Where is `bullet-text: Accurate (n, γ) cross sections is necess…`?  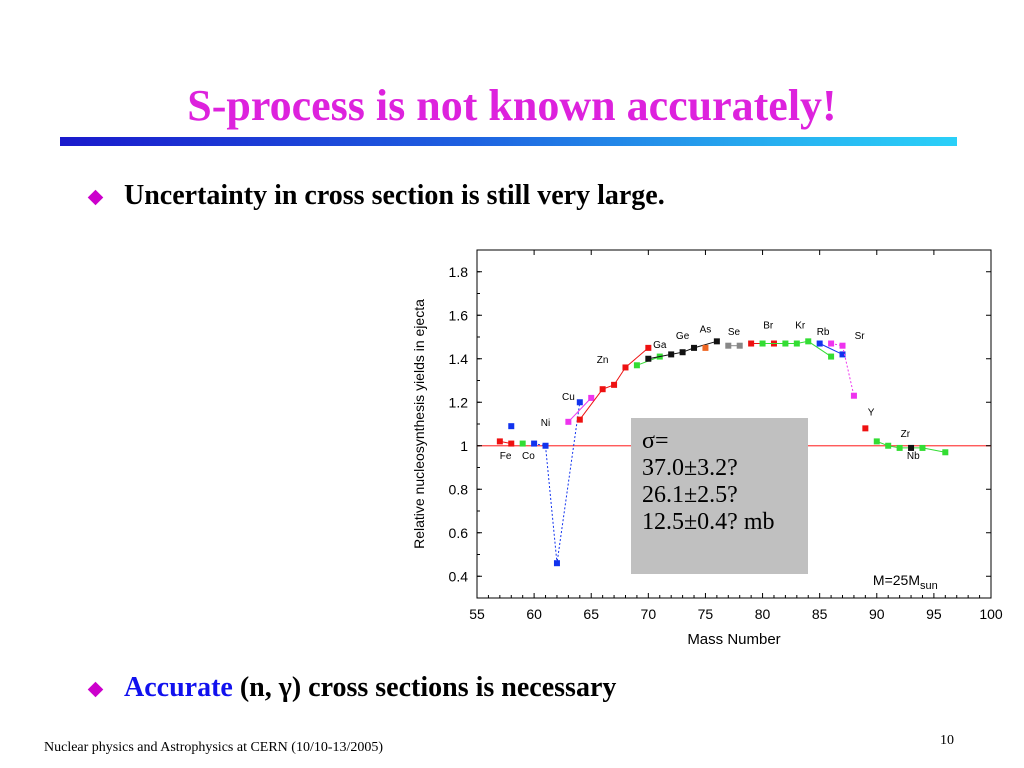 bullet-text: Accurate (n, γ) cross sections is necess… is located at coordinates (370, 688).